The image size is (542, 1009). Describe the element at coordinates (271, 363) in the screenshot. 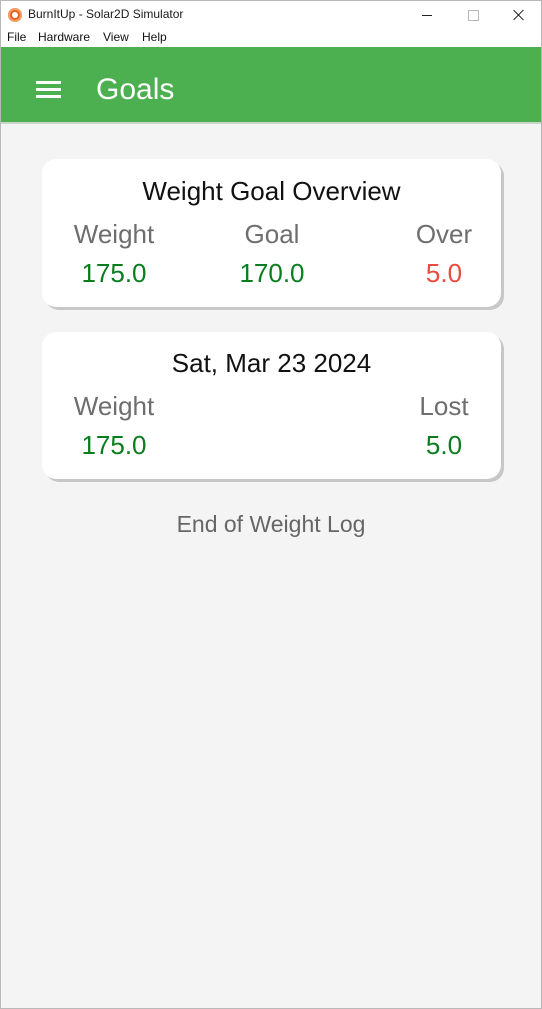

I see `log-entry-date: Sat, Mar 23 2024` at that location.